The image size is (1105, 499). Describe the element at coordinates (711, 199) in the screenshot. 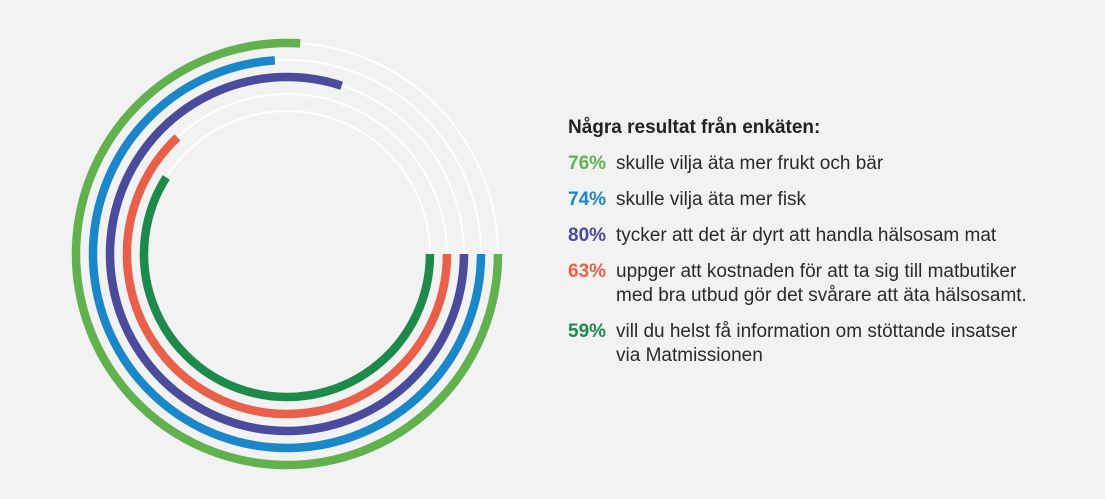

I see `legend-text-line: skulle vilja äta mer fisk` at that location.